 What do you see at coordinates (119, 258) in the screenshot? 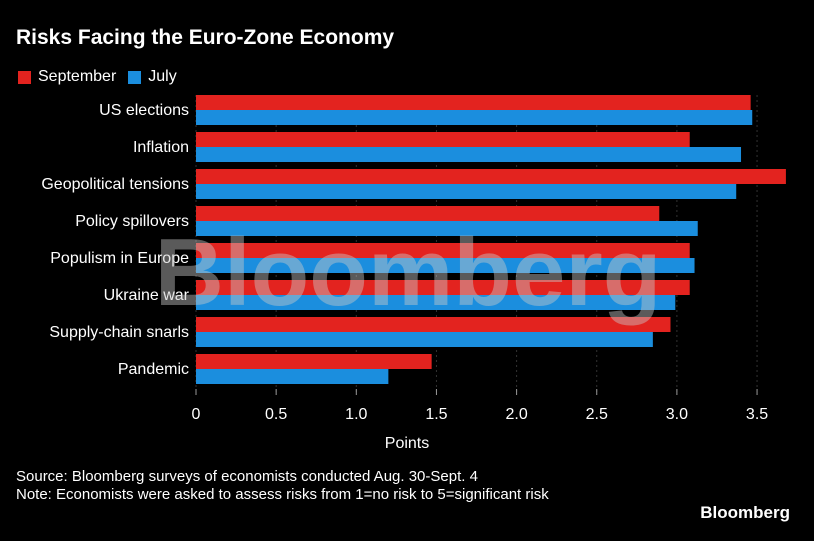
I see `category-label: Populism in Europe` at bounding box center [119, 258].